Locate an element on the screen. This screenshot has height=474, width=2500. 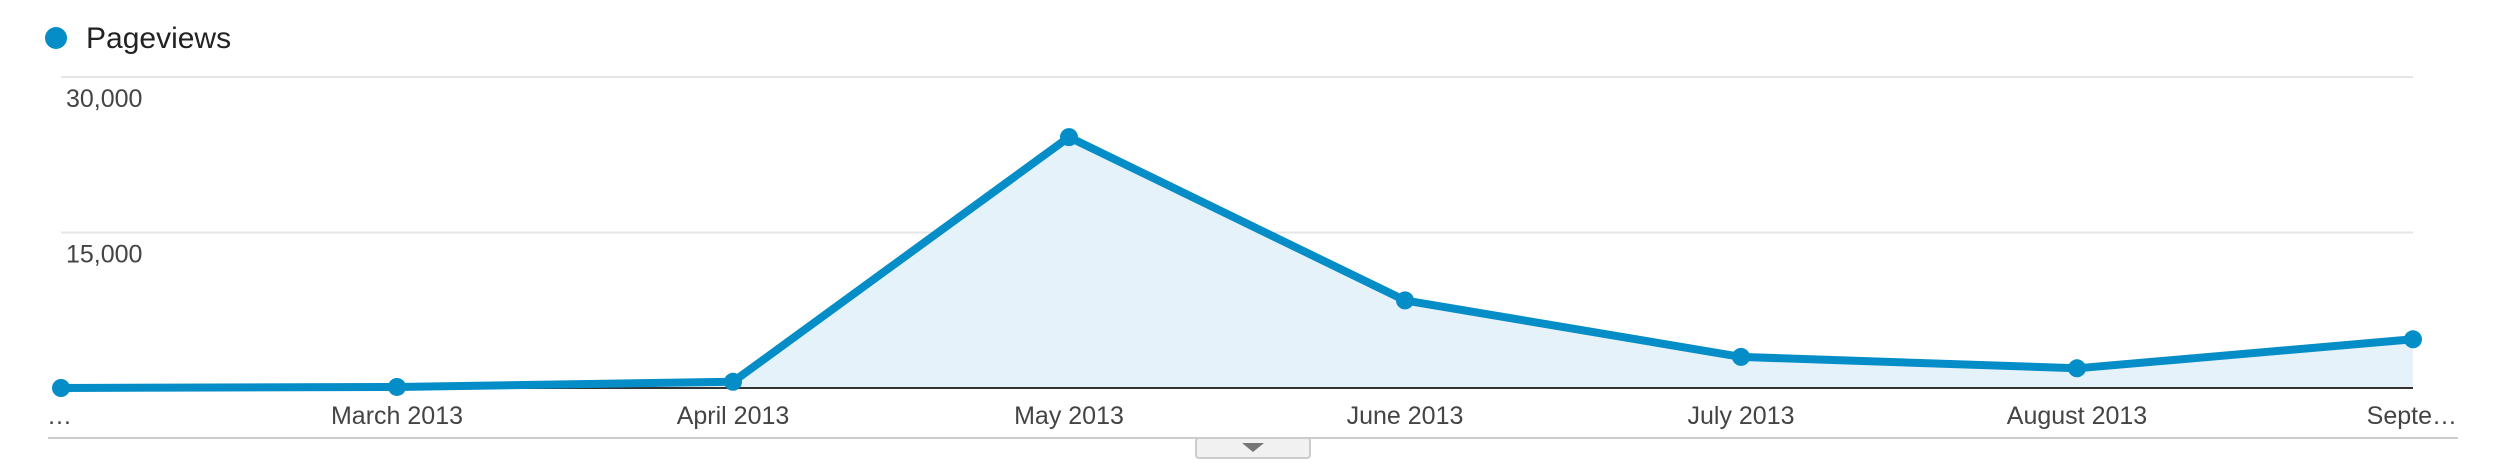
x-tick-label: June 2013 is located at coordinates (1405, 416).